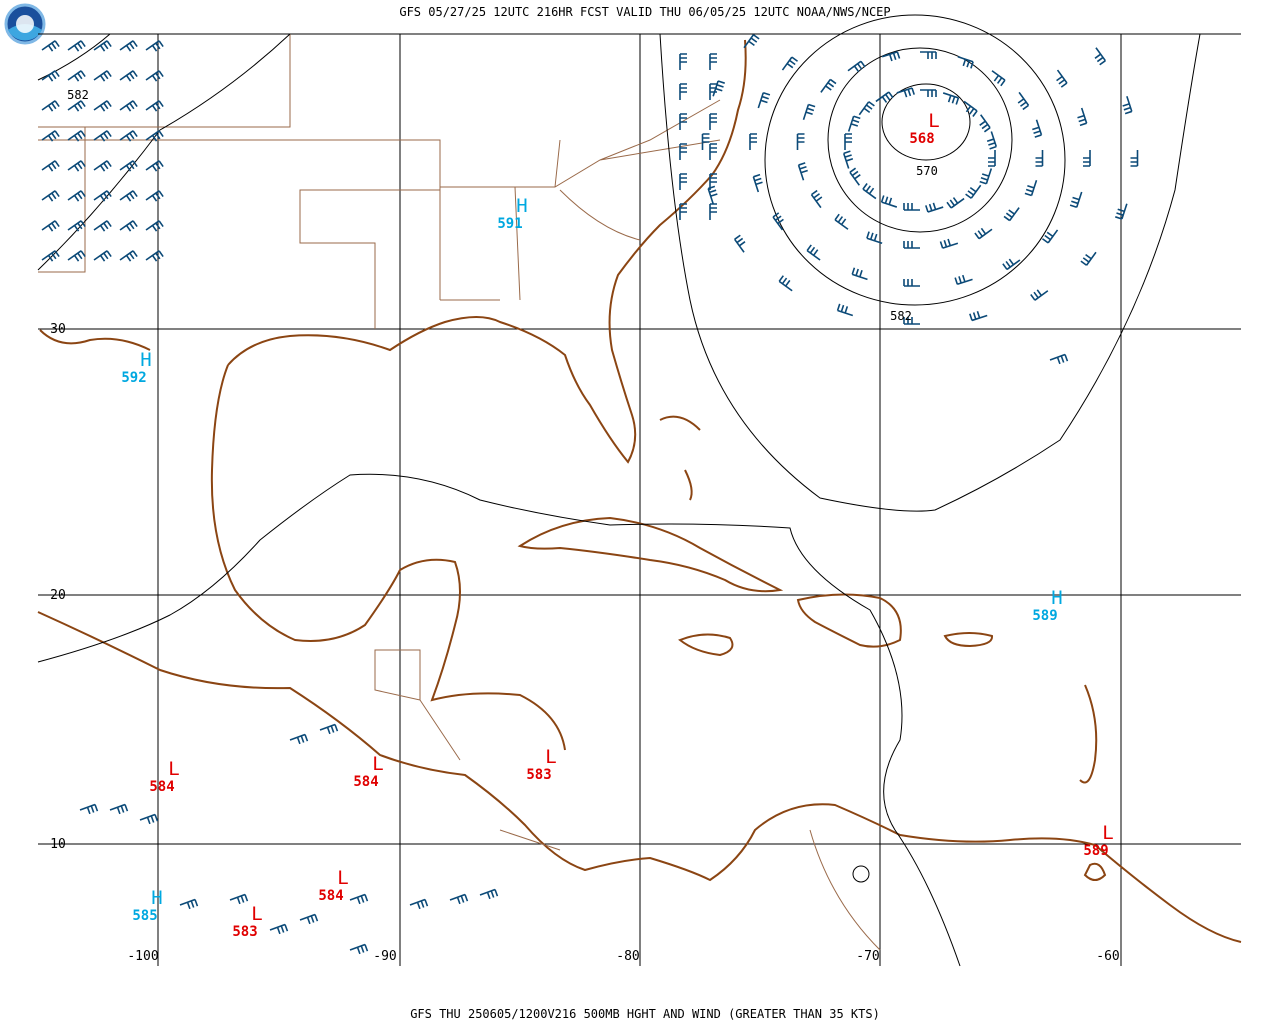 Image resolution: width=1280 pixels, height=1024 pixels. Describe the element at coordinates (58, 329) in the screenshot. I see `latitude-label: 30` at that location.